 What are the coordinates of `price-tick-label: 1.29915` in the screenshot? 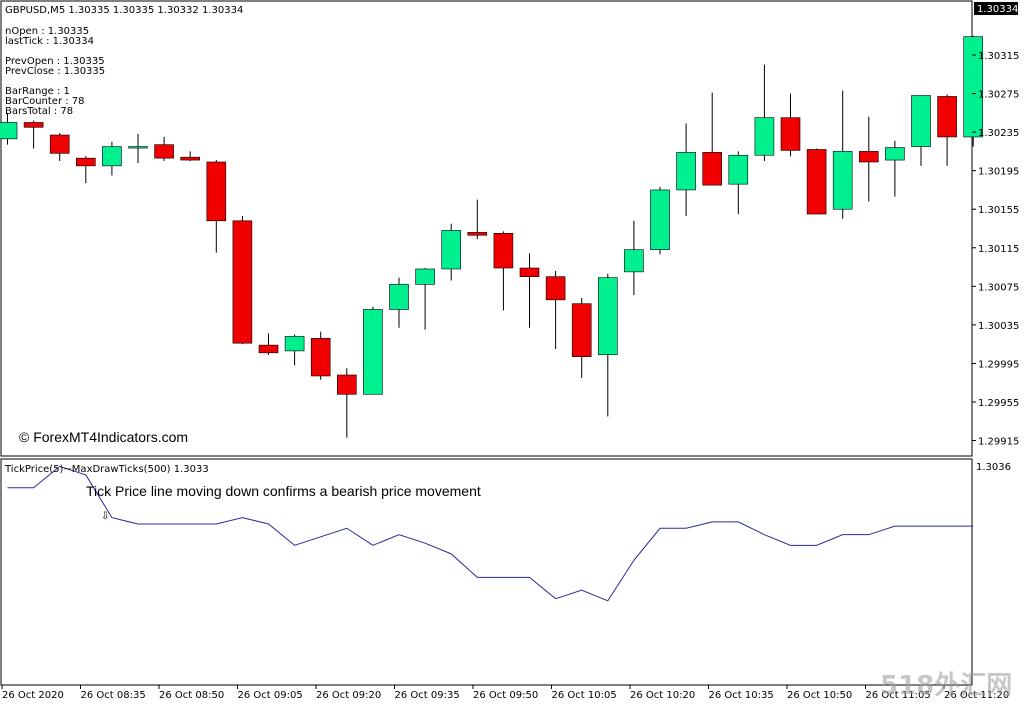 It's located at (998, 442).